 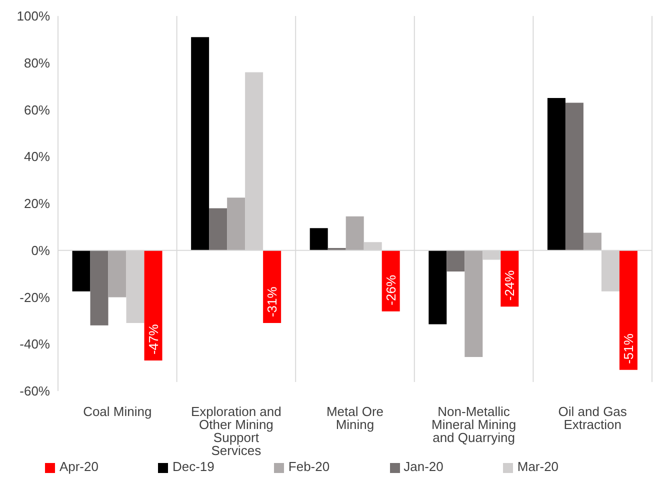 I want to click on data-label: -26%, so click(x=390, y=290).